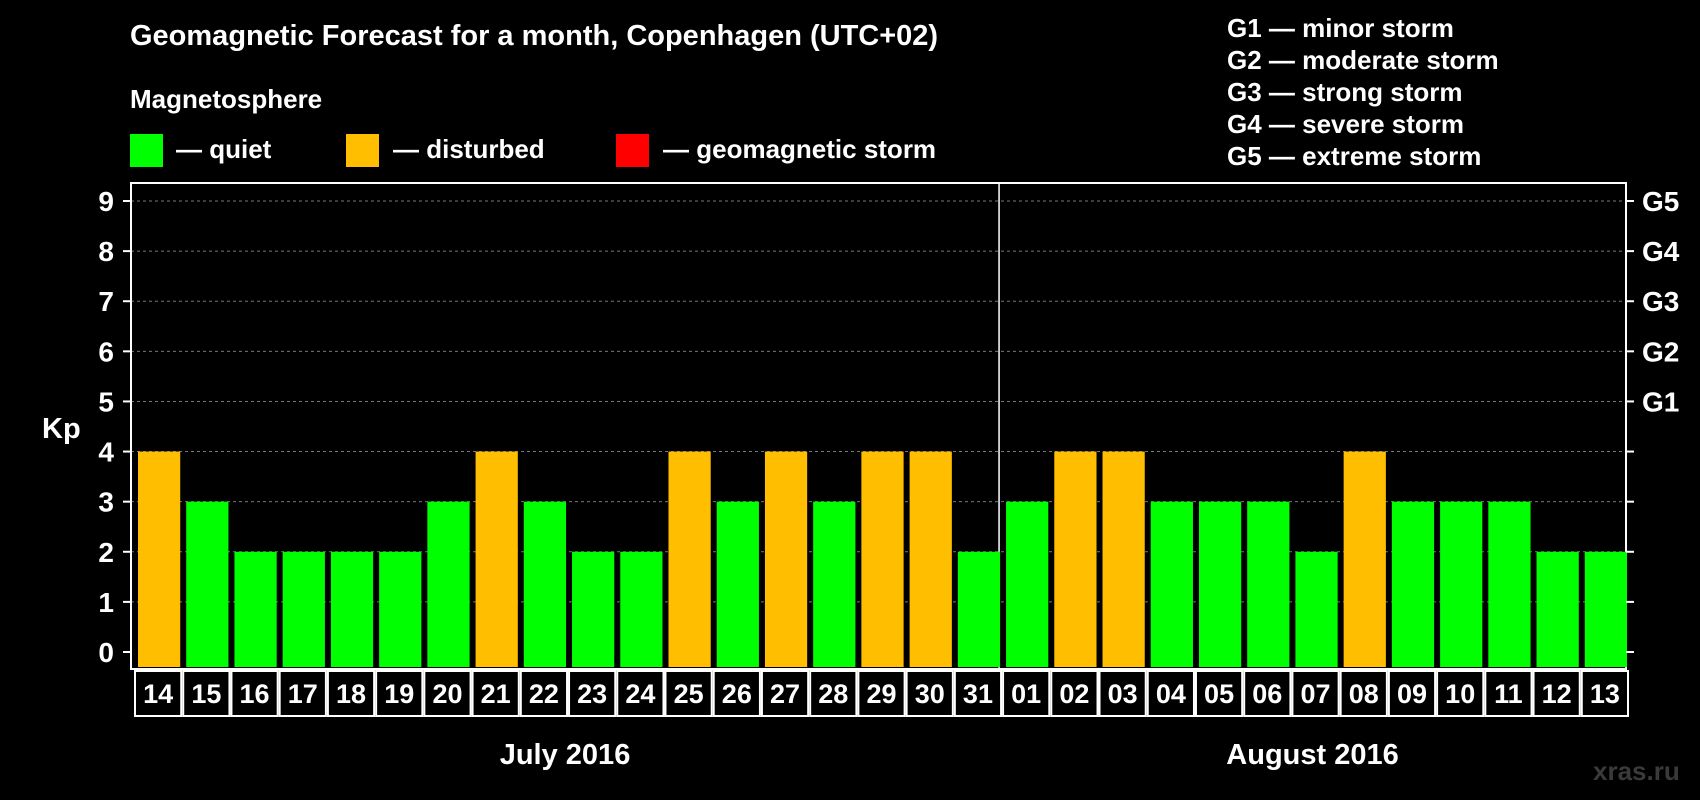 This screenshot has width=1700, height=800. Describe the element at coordinates (106, 652) in the screenshot. I see `ytick-label-0: 0` at that location.